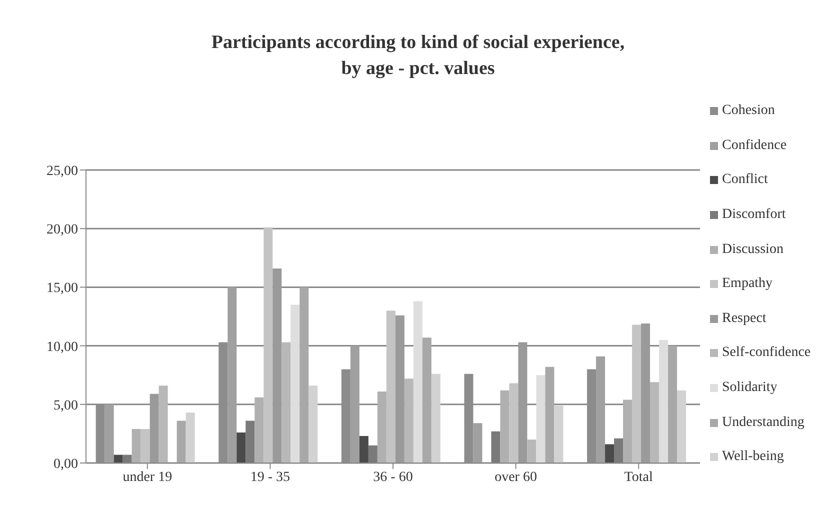  I want to click on legend-label: Understanding, so click(763, 422).